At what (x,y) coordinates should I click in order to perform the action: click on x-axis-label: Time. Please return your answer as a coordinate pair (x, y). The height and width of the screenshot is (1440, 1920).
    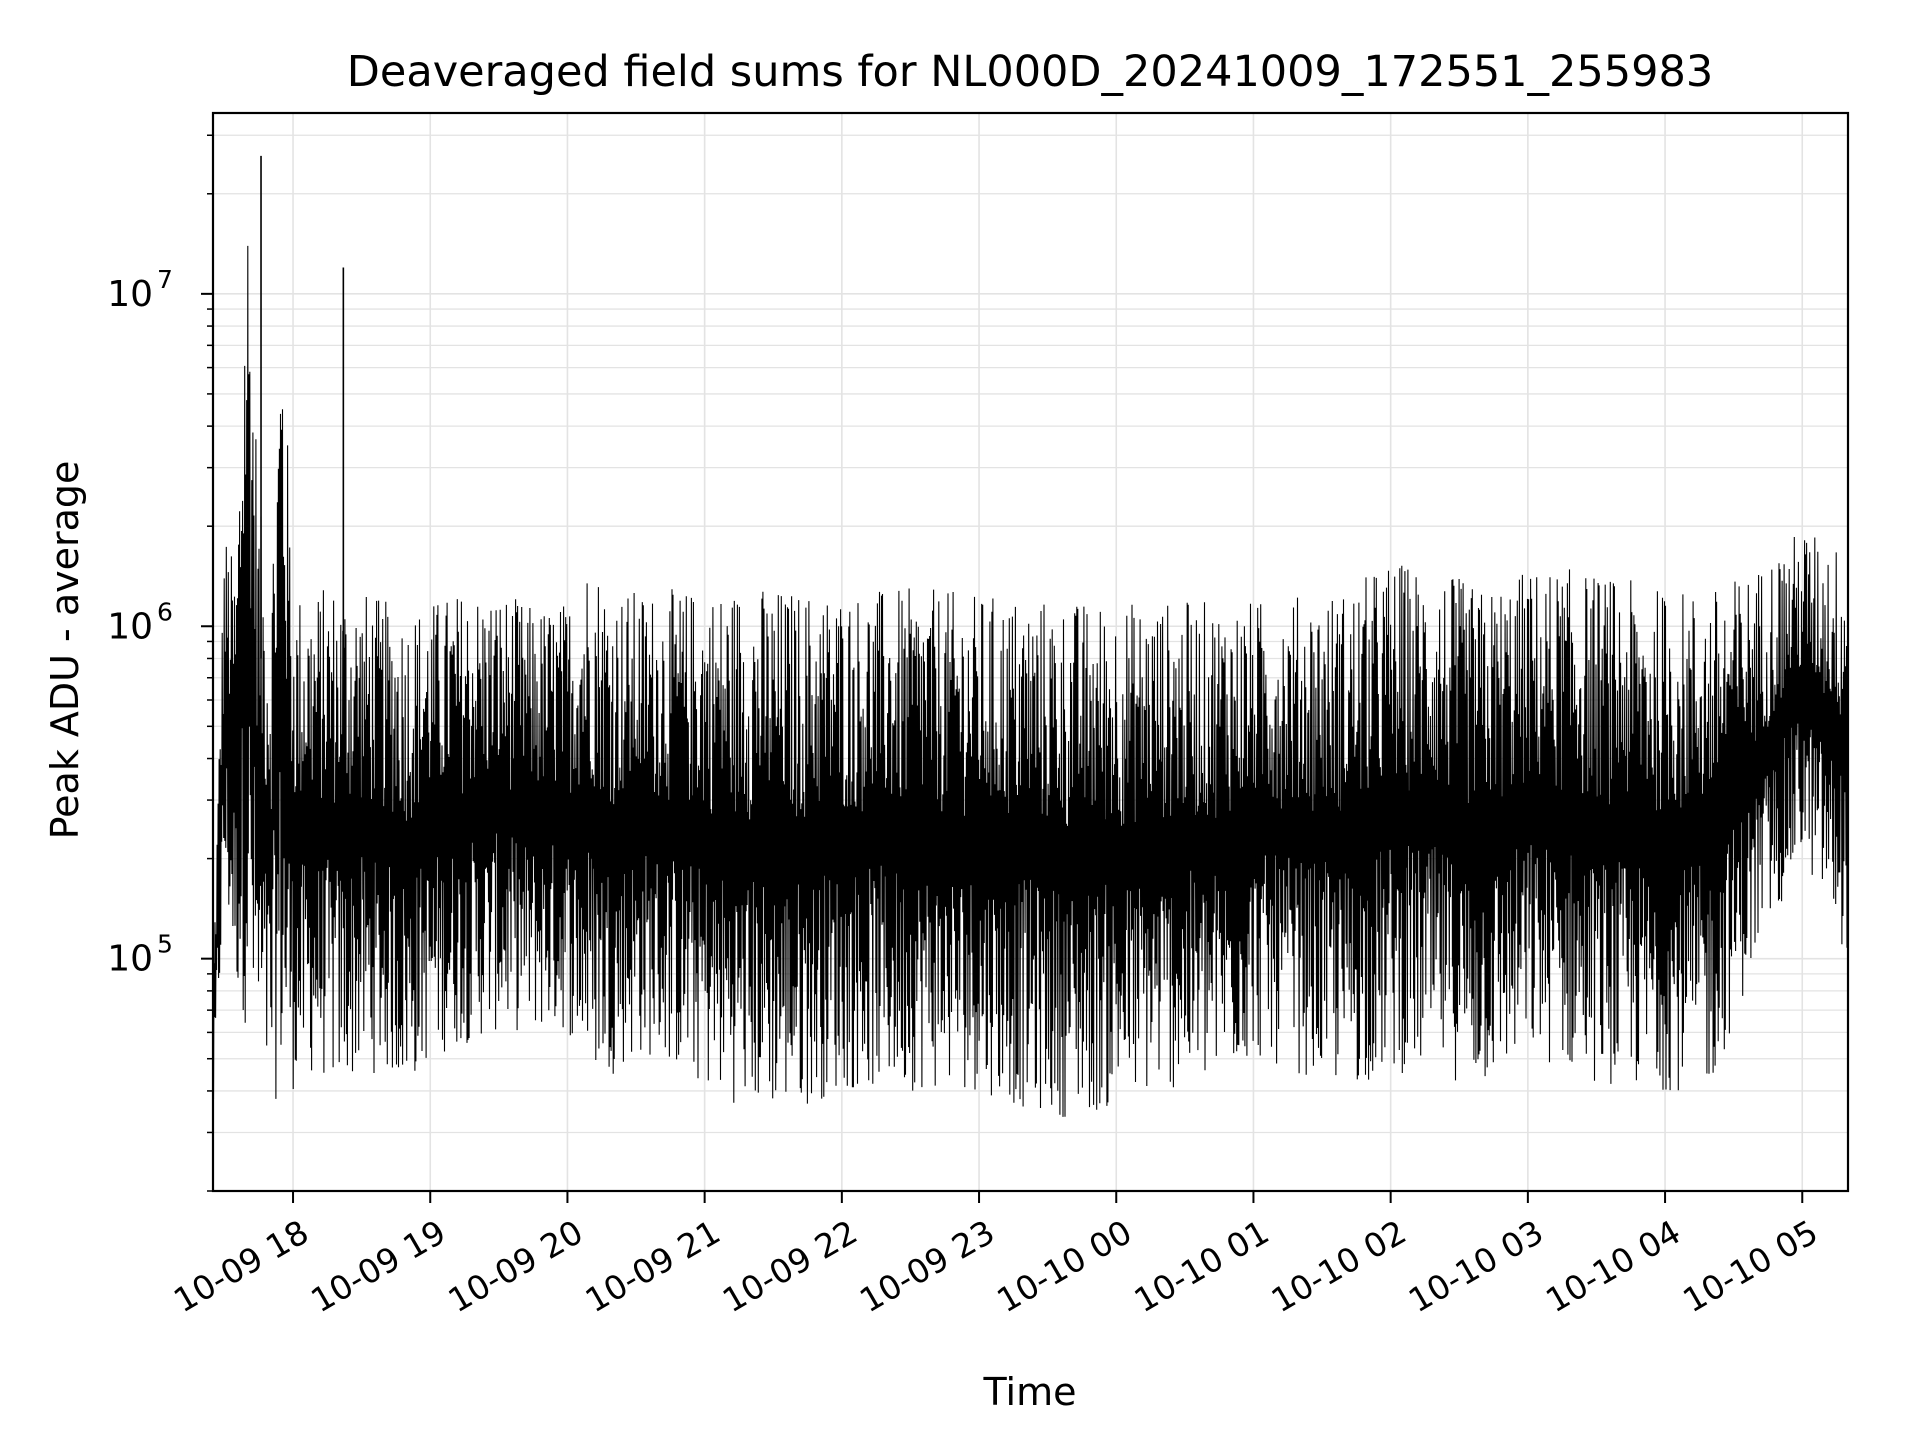
    Looking at the image, I should click on (1030, 1392).